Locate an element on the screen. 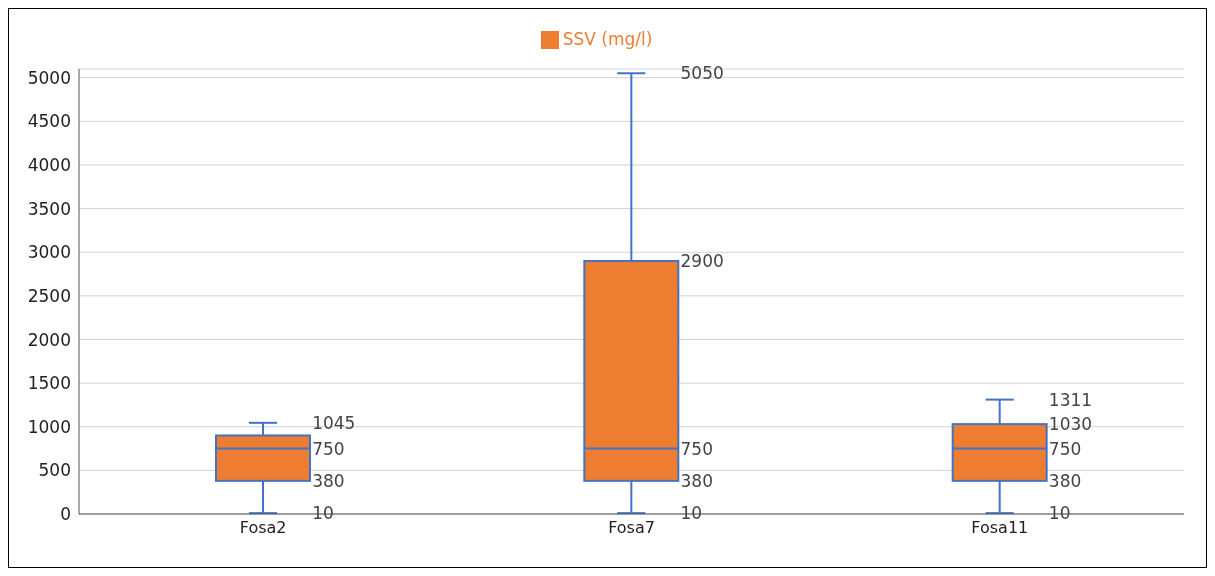  annotation: 1030 is located at coordinates (1070, 424).